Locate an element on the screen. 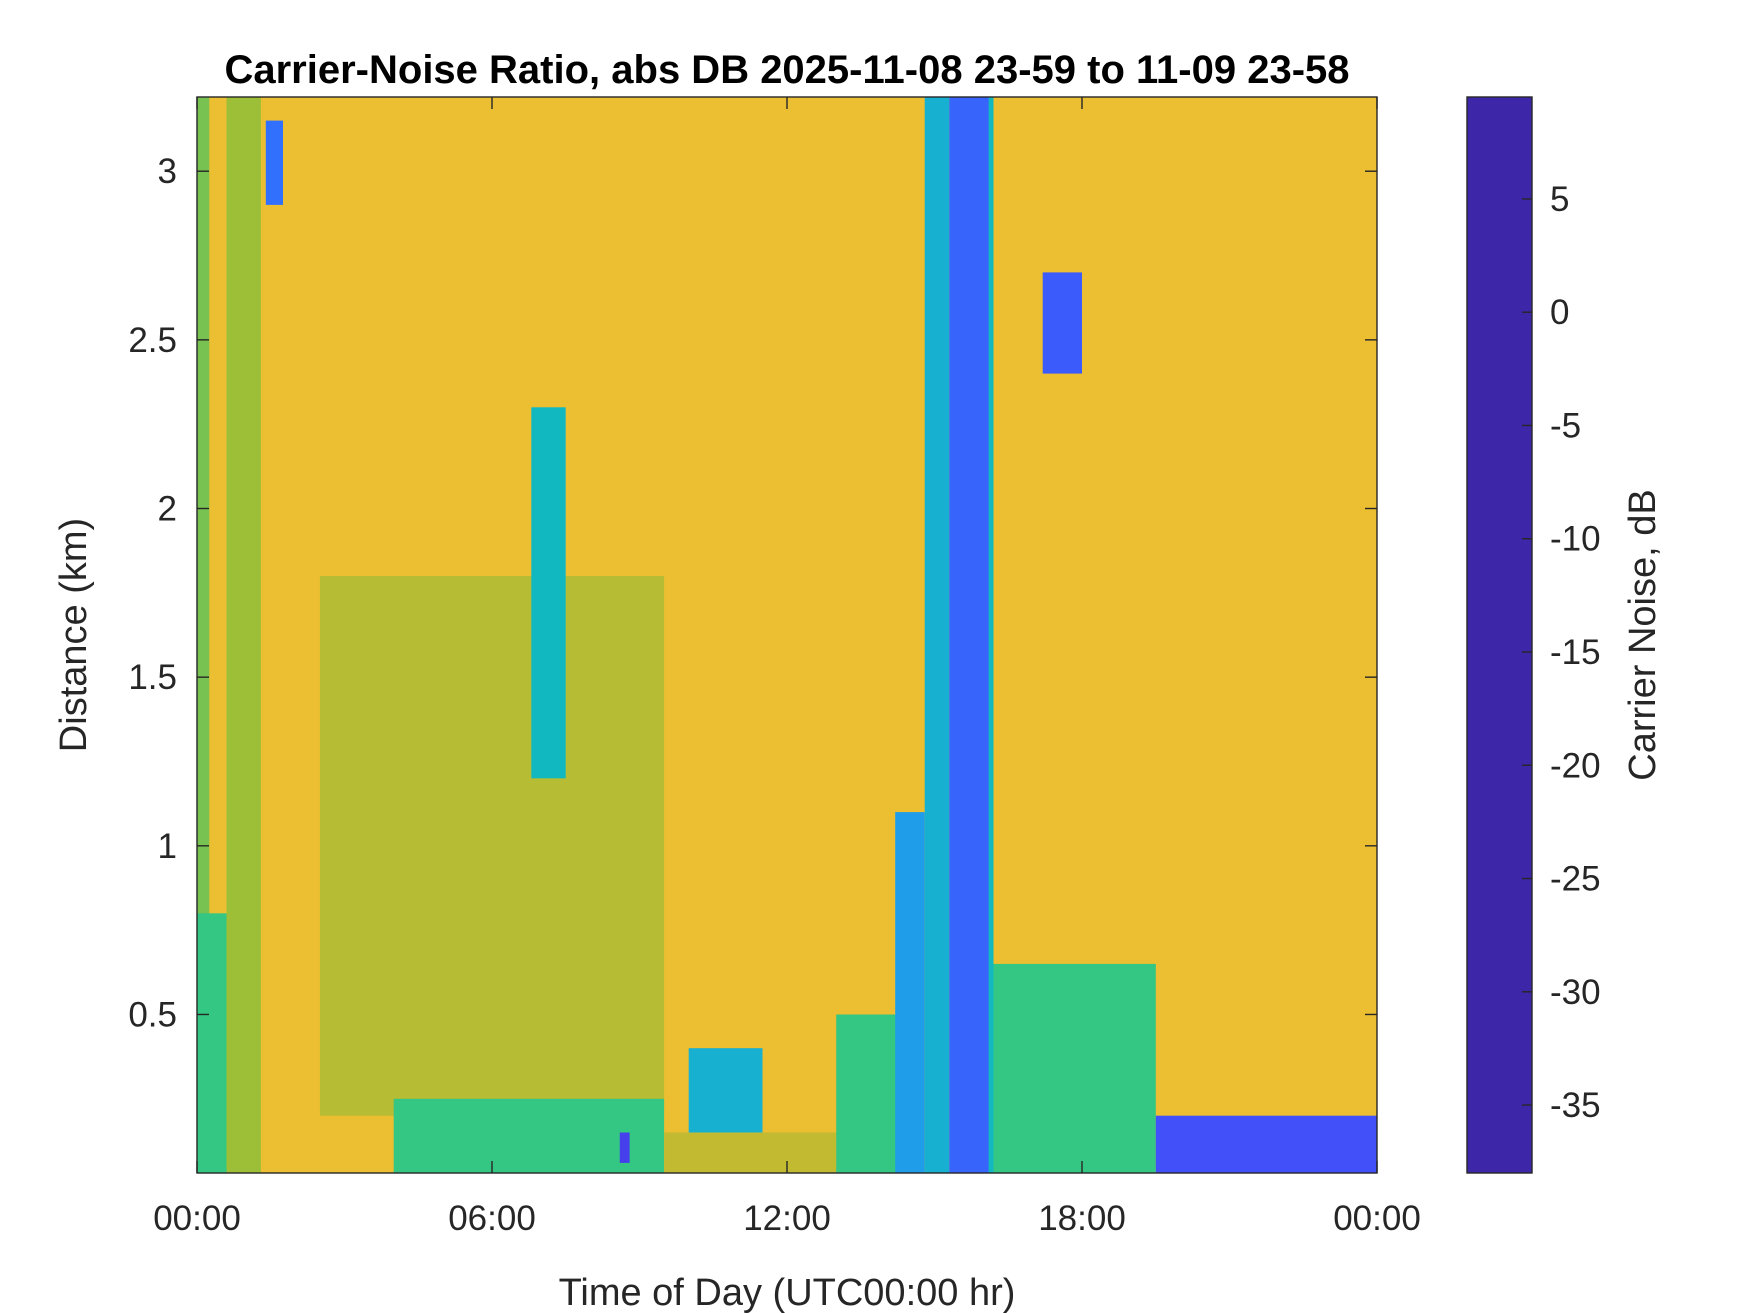 The height and width of the screenshot is (1313, 1750). y-tick-label: 1 is located at coordinates (167, 846).